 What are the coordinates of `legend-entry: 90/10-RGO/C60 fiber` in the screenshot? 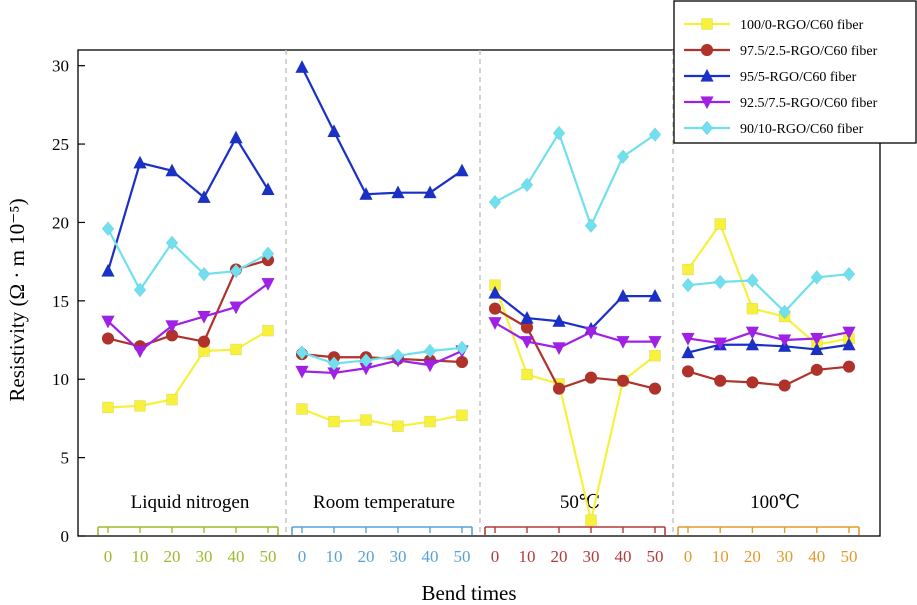 It's located at (802, 129).